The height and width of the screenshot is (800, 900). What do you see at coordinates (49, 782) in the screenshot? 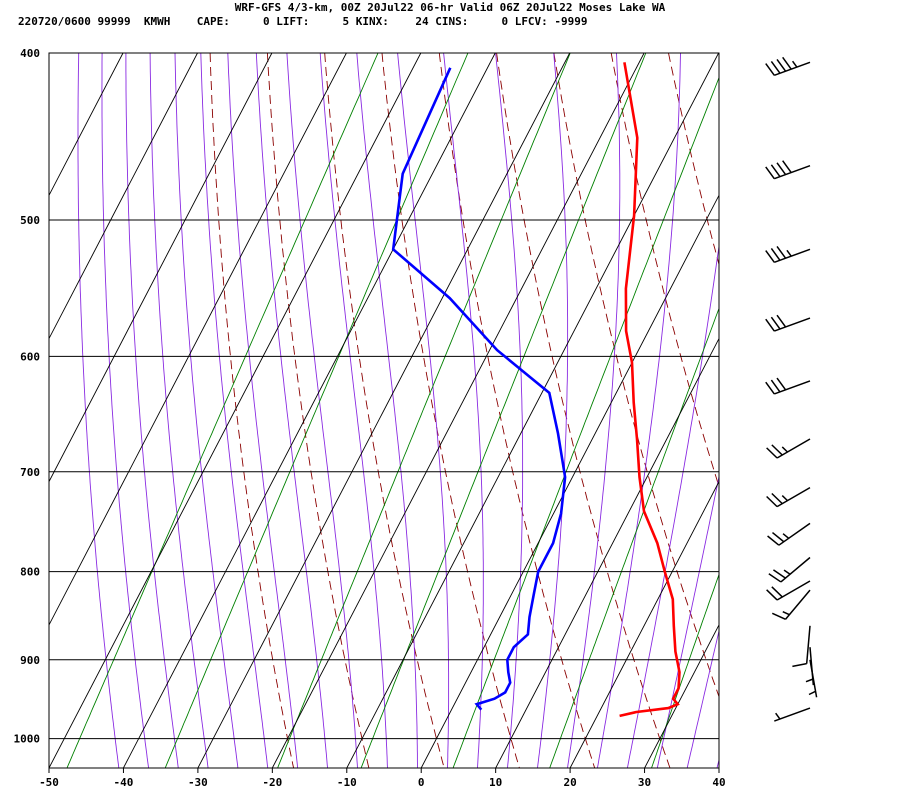
I see `x-tick-label: -50` at bounding box center [49, 782].